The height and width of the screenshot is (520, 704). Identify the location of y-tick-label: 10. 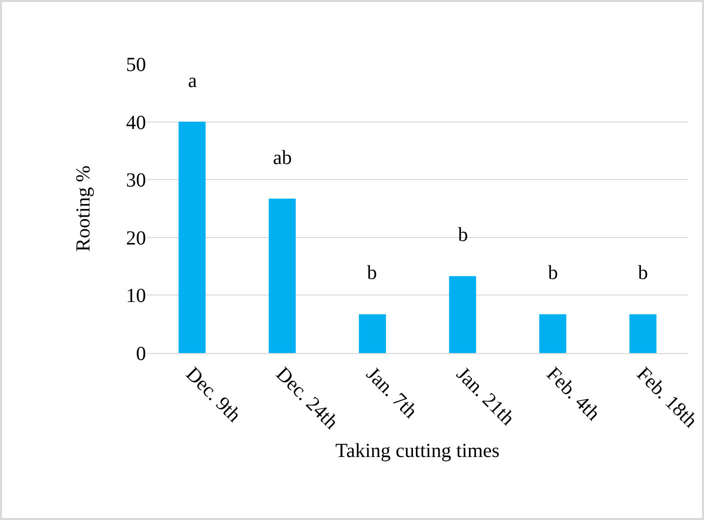
(136, 296).